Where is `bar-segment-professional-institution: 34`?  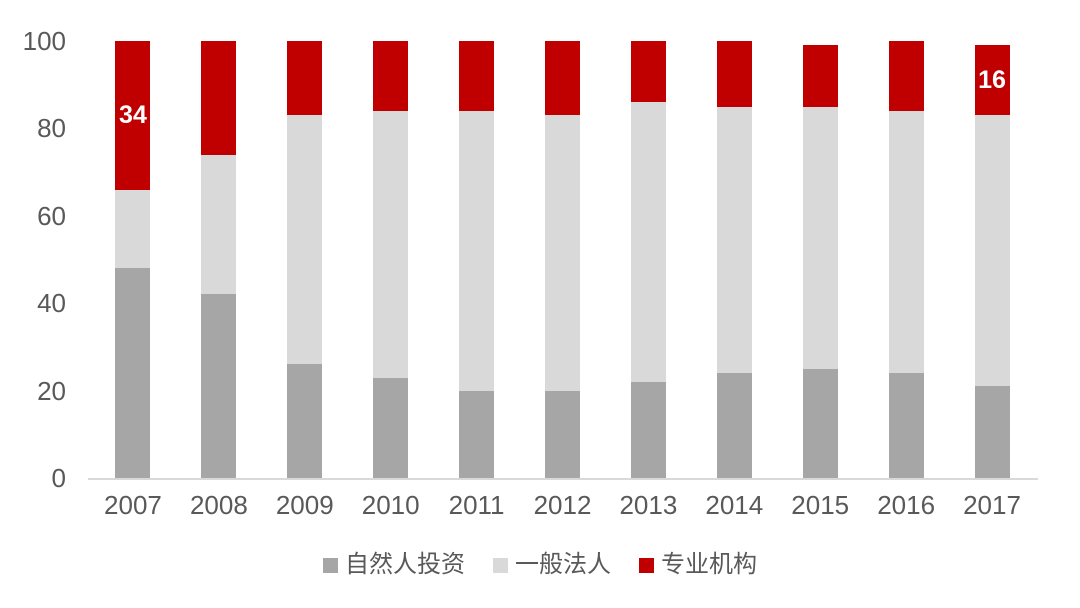
bar-segment-professional-institution: 34 is located at coordinates (133, 115).